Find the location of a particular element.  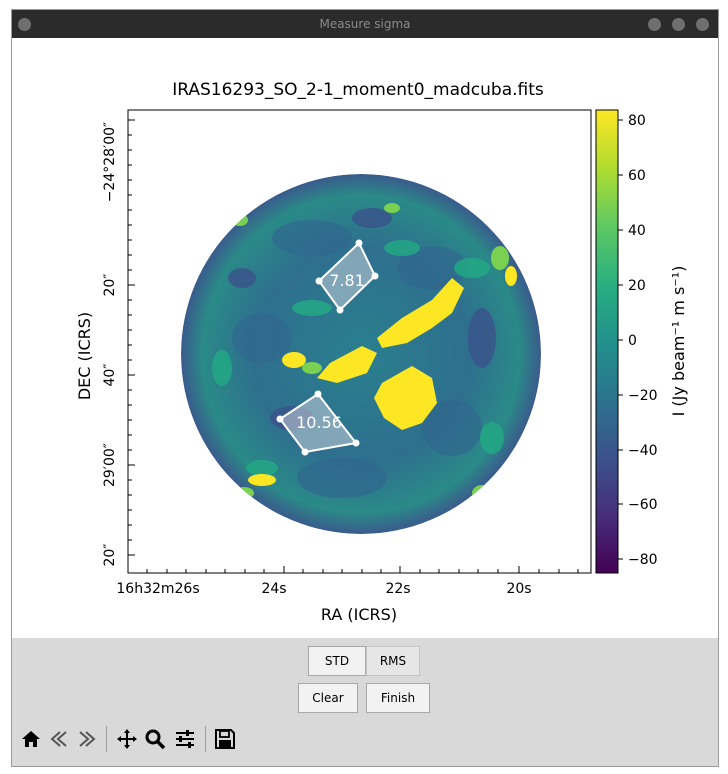

colorbar-ticks is located at coordinates (620, 339).